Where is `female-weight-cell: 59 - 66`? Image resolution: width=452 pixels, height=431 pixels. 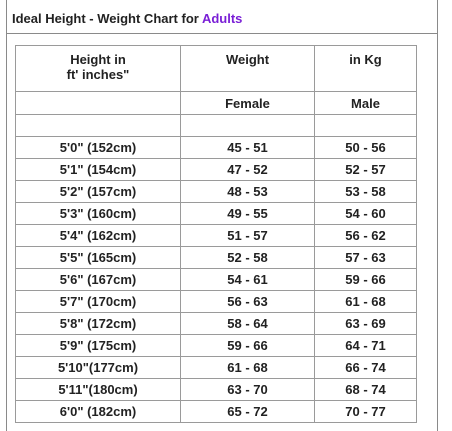 female-weight-cell: 59 - 66 is located at coordinates (247, 345).